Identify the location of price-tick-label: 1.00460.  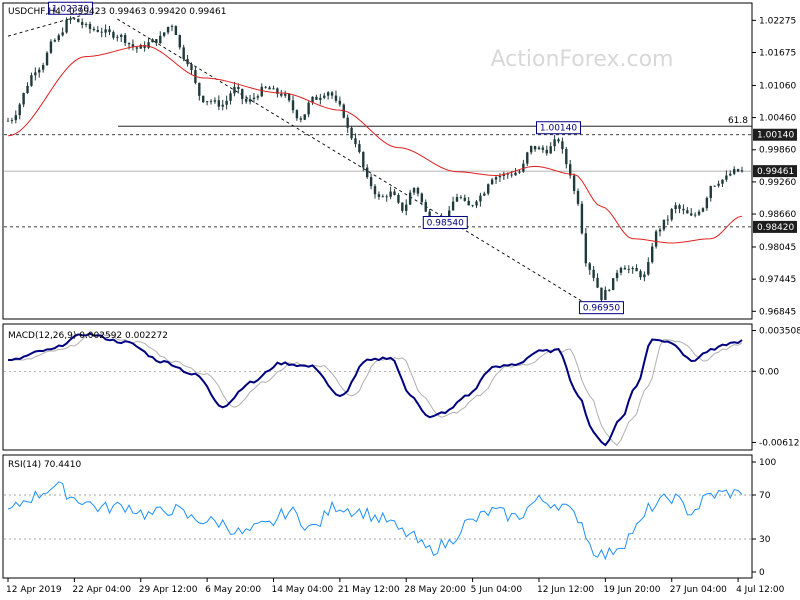
(777, 119).